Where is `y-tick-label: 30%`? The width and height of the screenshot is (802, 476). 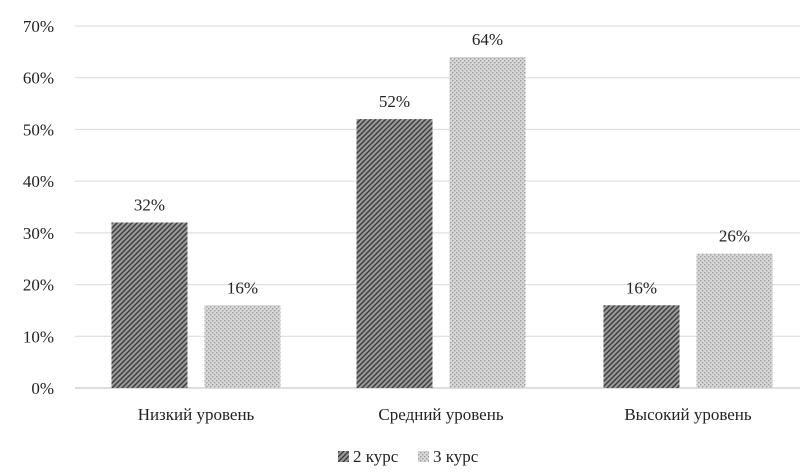
y-tick-label: 30% is located at coordinates (38, 233).